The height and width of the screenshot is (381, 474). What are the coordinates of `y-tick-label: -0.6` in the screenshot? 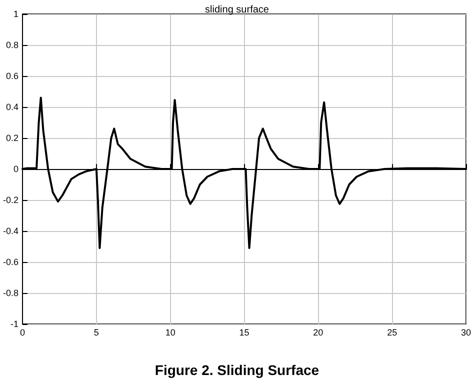 It's located at (10, 262).